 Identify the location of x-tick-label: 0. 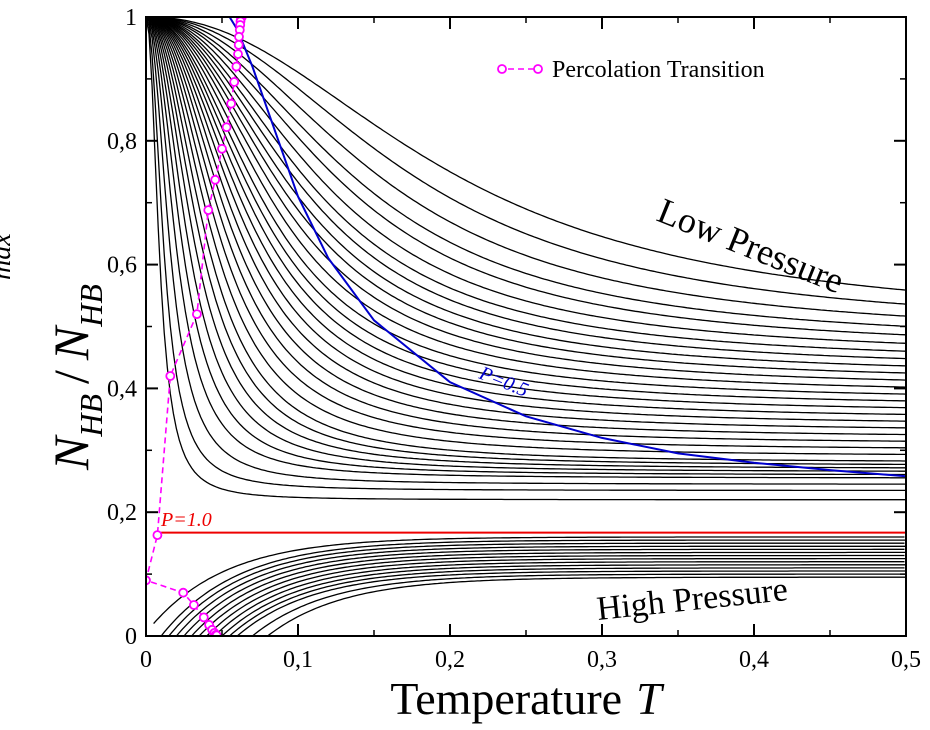
(146, 660).